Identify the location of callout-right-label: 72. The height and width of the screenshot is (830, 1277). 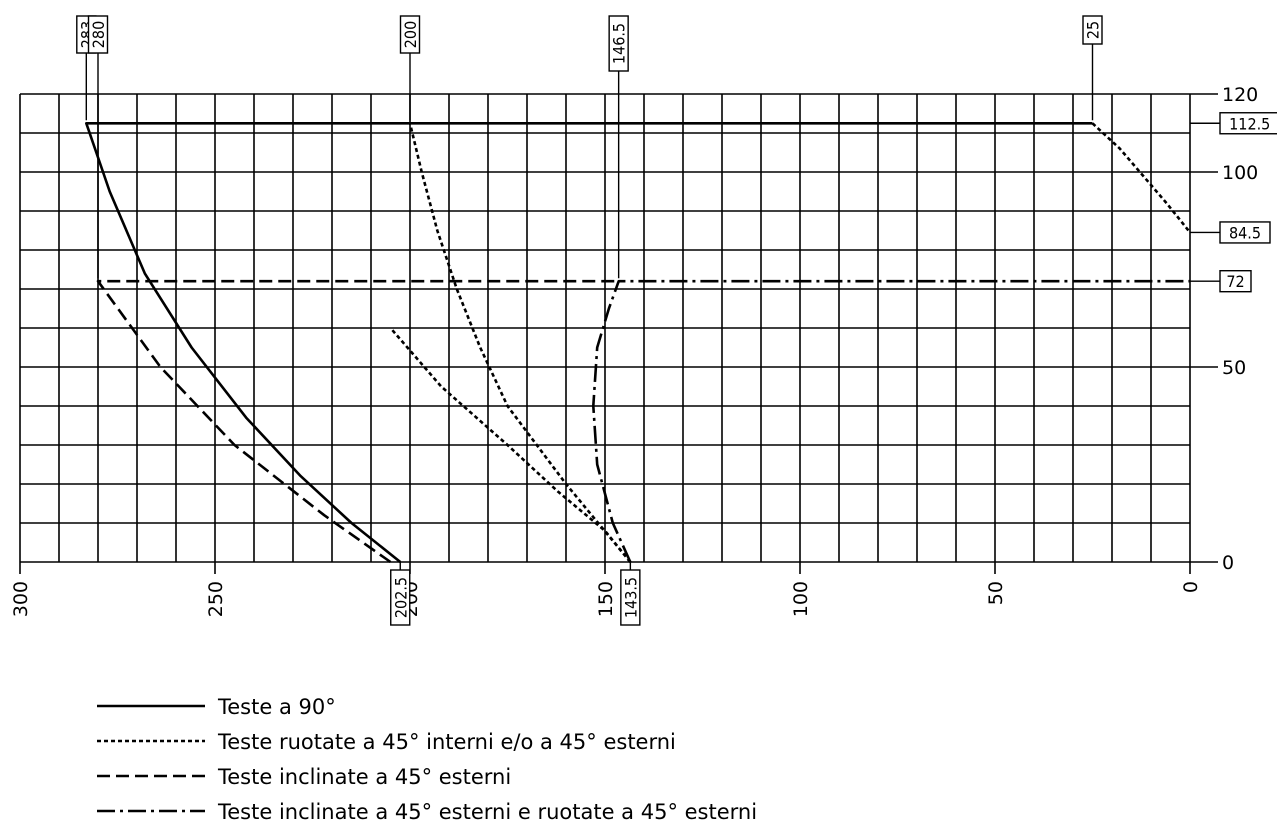
(1235, 281).